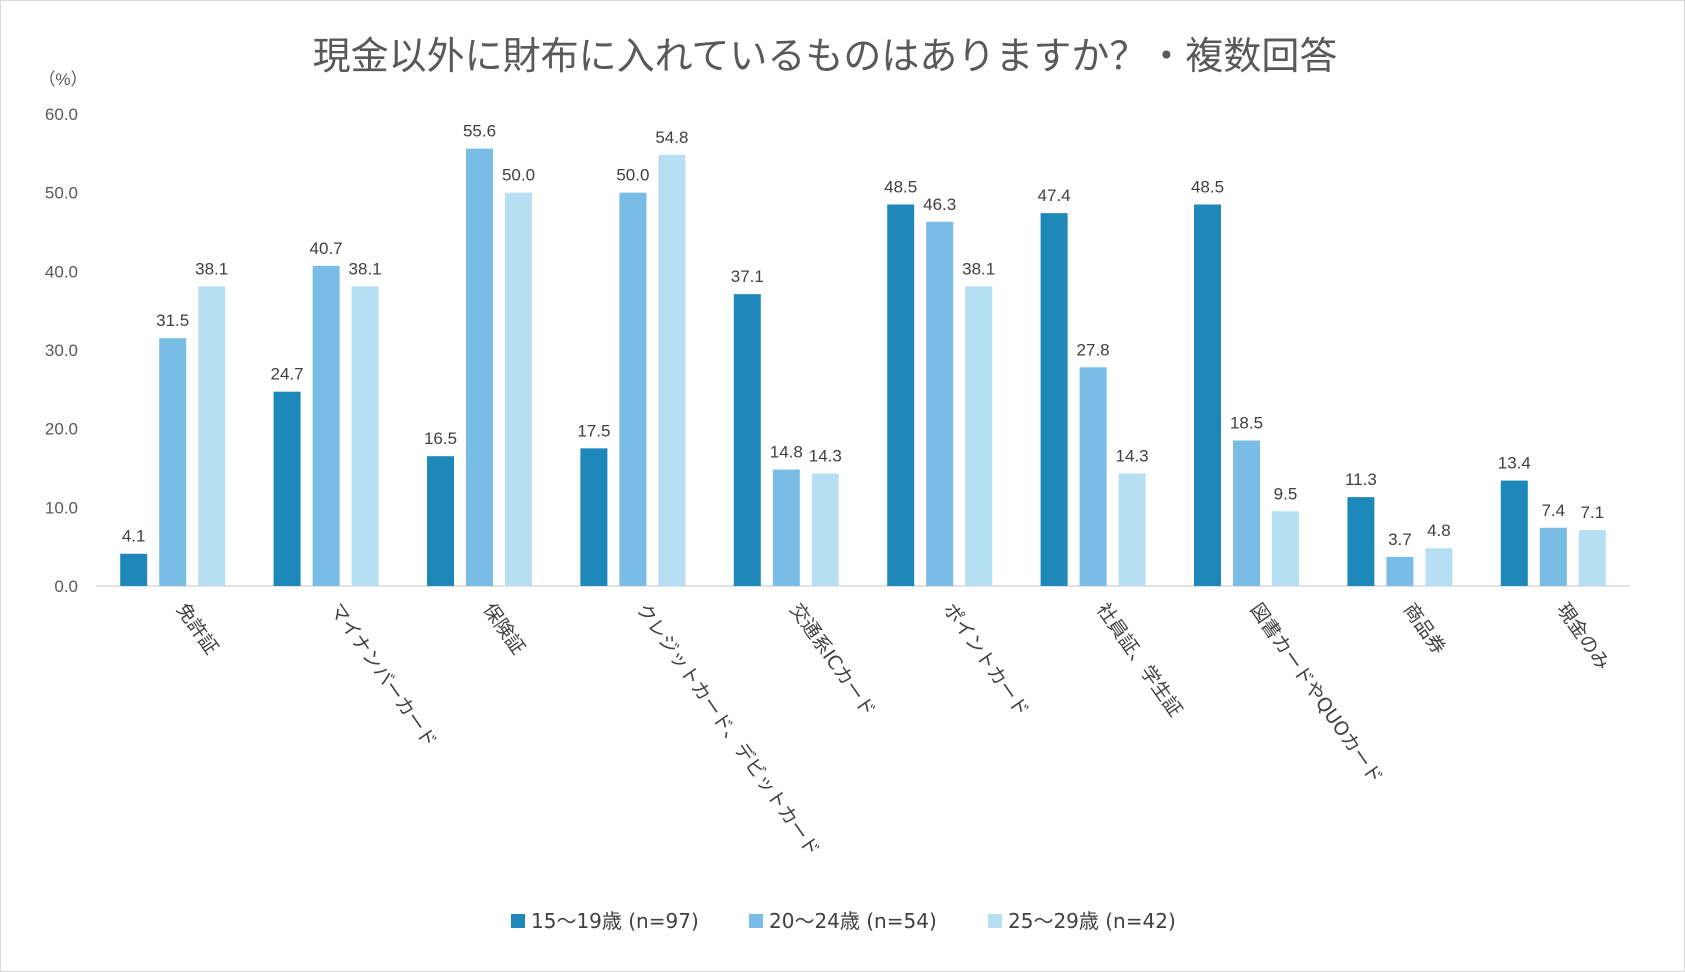  What do you see at coordinates (440, 438) in the screenshot?
I see `data-label: 16.5` at bounding box center [440, 438].